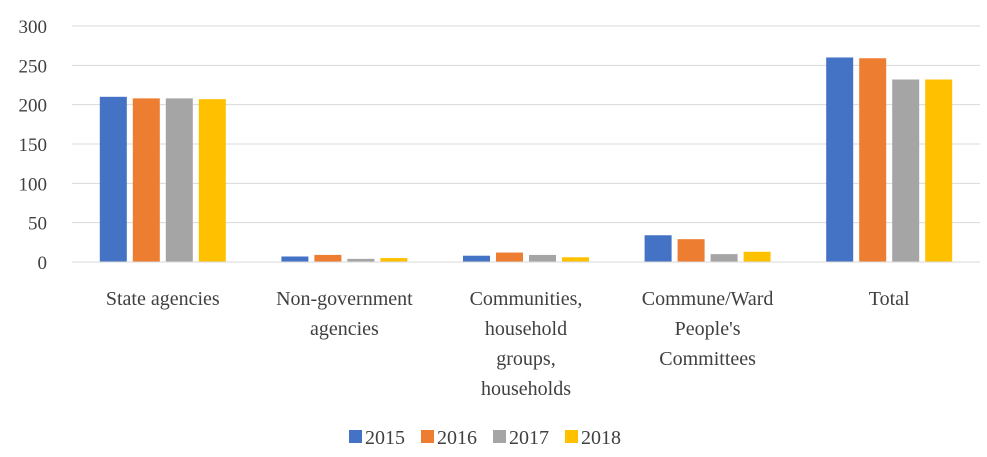 The height and width of the screenshot is (457, 987). I want to click on category-label-line: agencies, so click(344, 329).